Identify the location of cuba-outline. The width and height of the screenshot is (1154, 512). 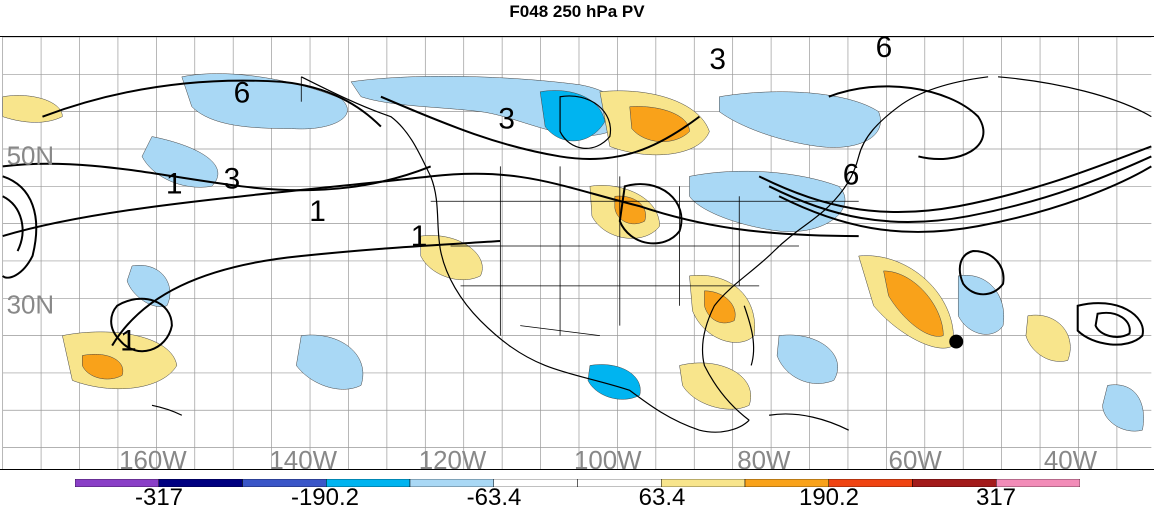
(809, 422).